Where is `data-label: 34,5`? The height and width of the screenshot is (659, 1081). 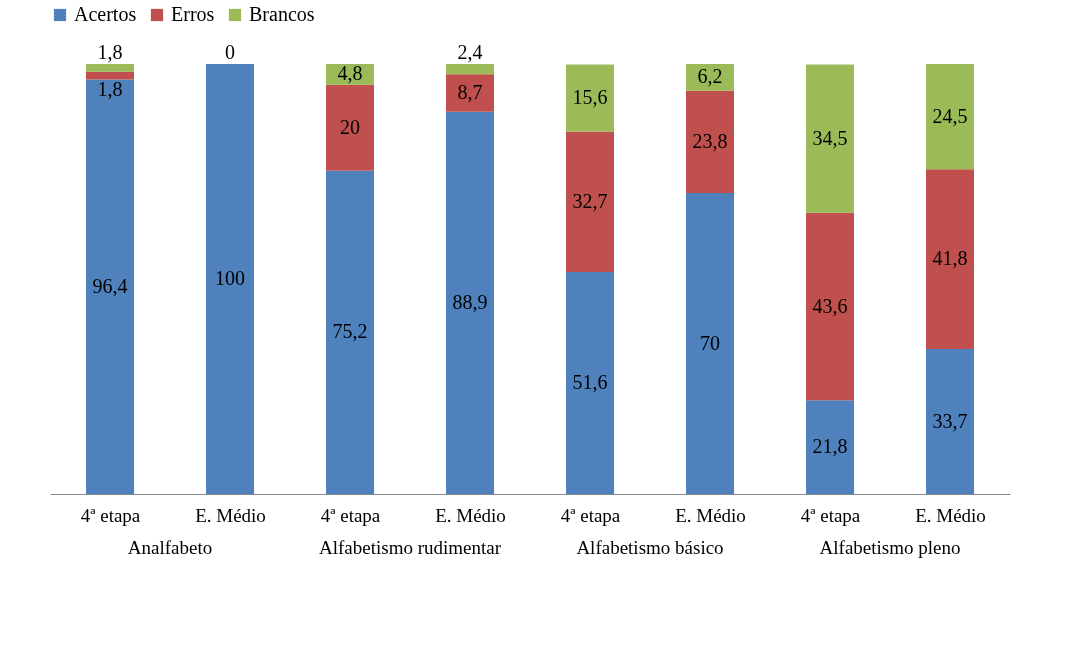
data-label: 34,5 is located at coordinates (830, 137).